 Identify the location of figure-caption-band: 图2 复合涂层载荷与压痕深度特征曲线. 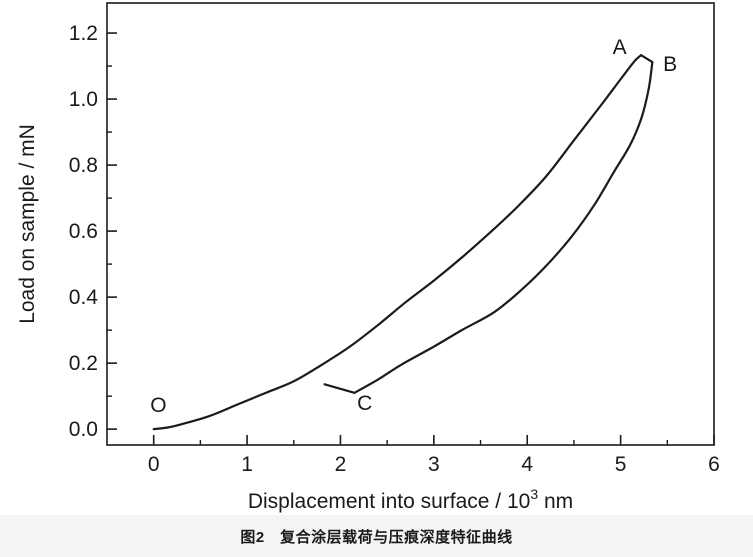
(376, 536).